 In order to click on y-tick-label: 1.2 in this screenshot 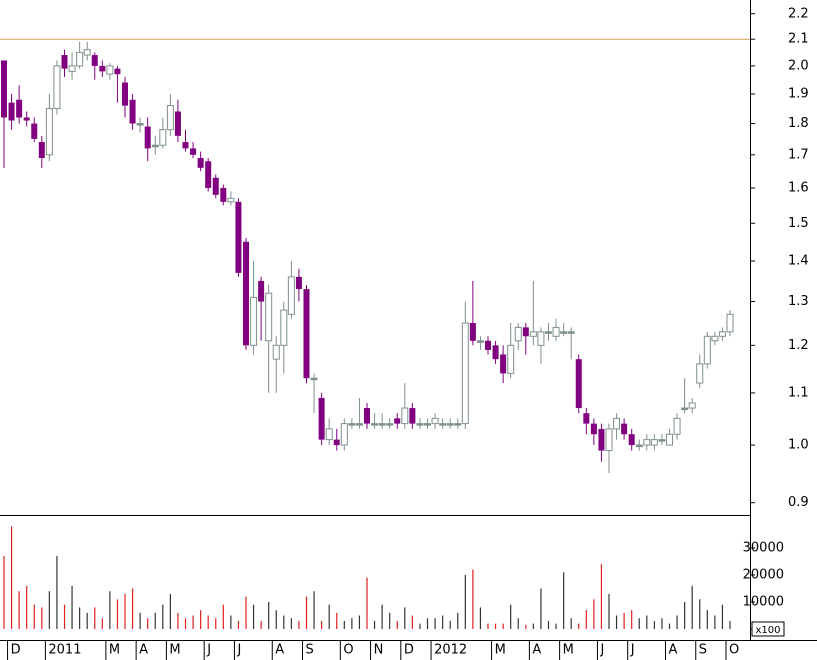, I will do `click(798, 345)`.